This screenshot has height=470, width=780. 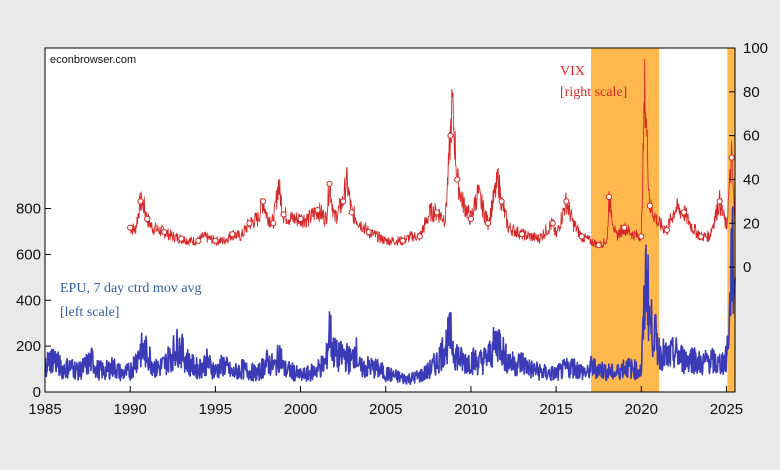 What do you see at coordinates (751, 136) in the screenshot?
I see `right-tick-label-3: 60` at bounding box center [751, 136].